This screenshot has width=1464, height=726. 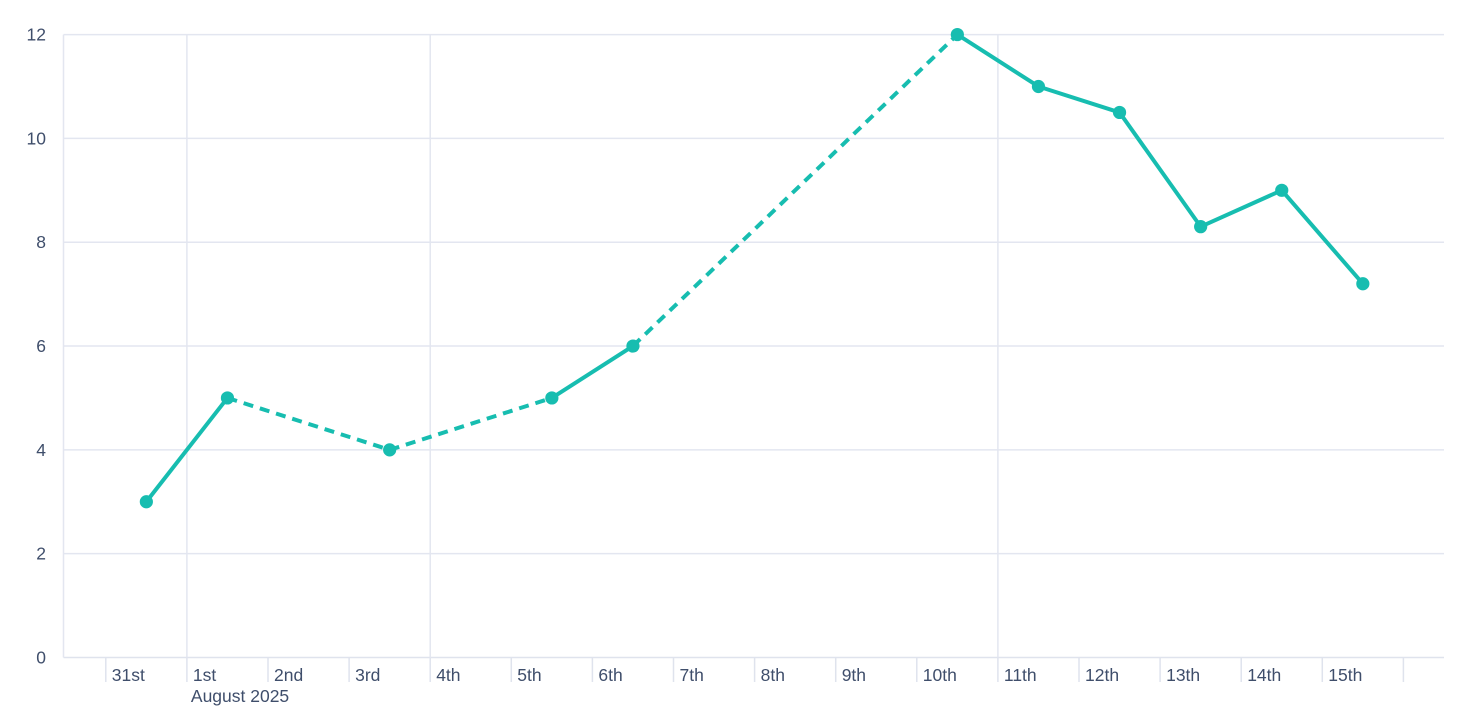 I want to click on x-axis-month-label: August 2025, so click(x=240, y=696).